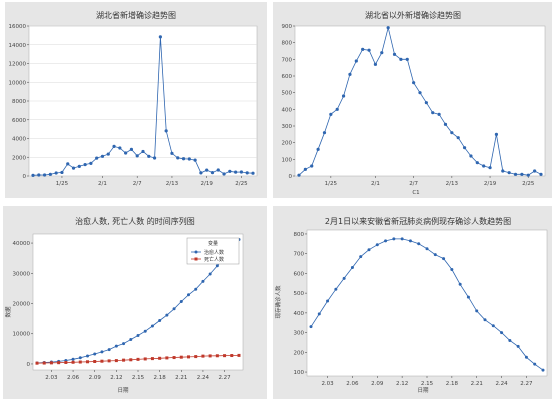 The image size is (554, 401). I want to click on x-tick-label: 2.15, so click(427, 384).